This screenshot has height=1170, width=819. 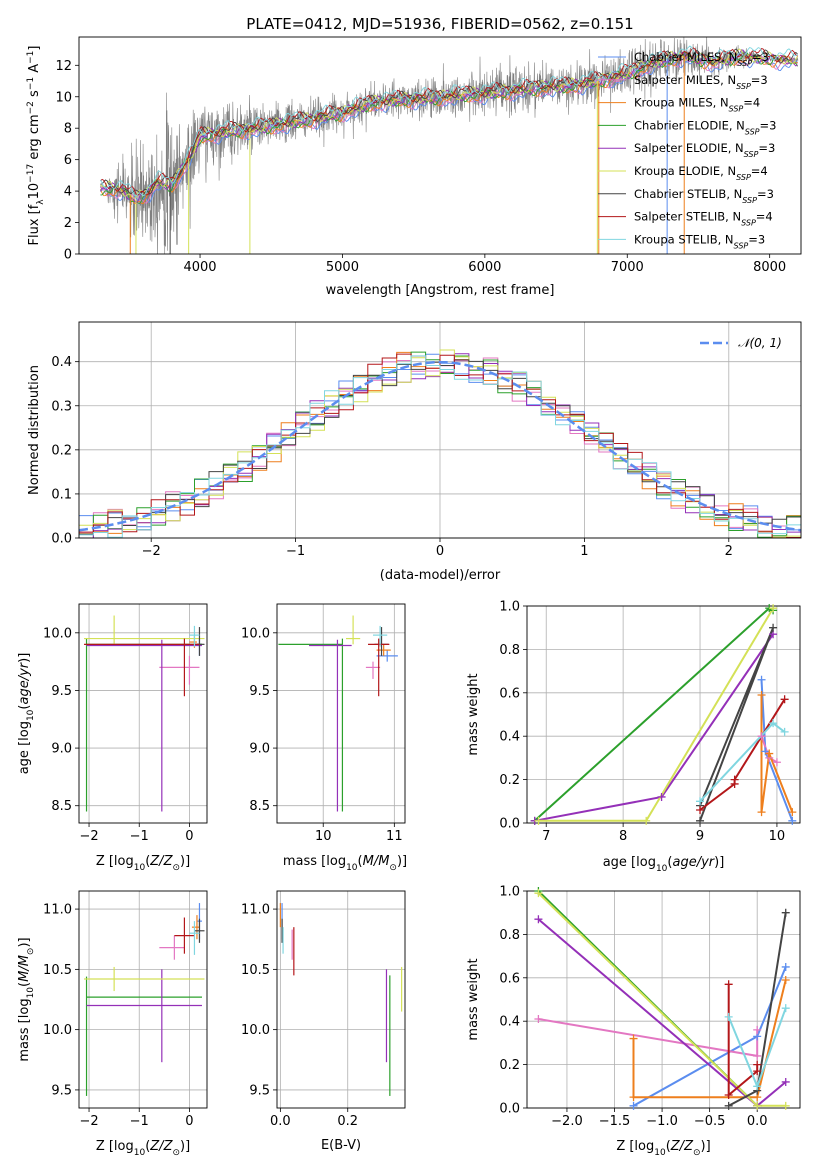 What do you see at coordinates (741, 343) in the screenshot?
I see `legend: 𝒩(0, 1)` at bounding box center [741, 343].